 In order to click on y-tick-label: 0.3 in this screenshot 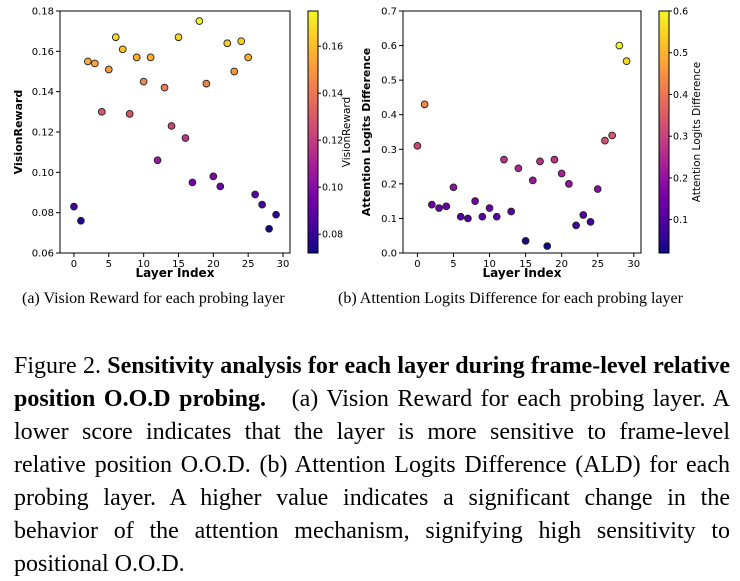, I will do `click(389, 150)`.